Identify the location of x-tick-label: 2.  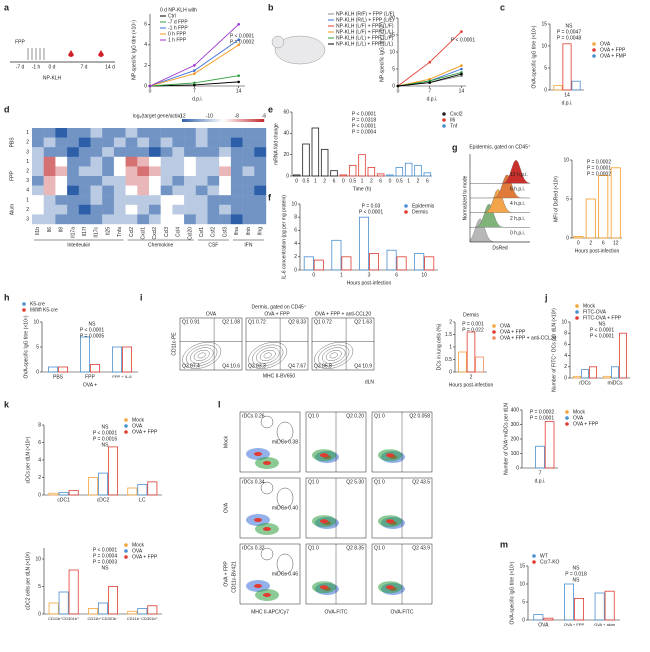
(471, 377).